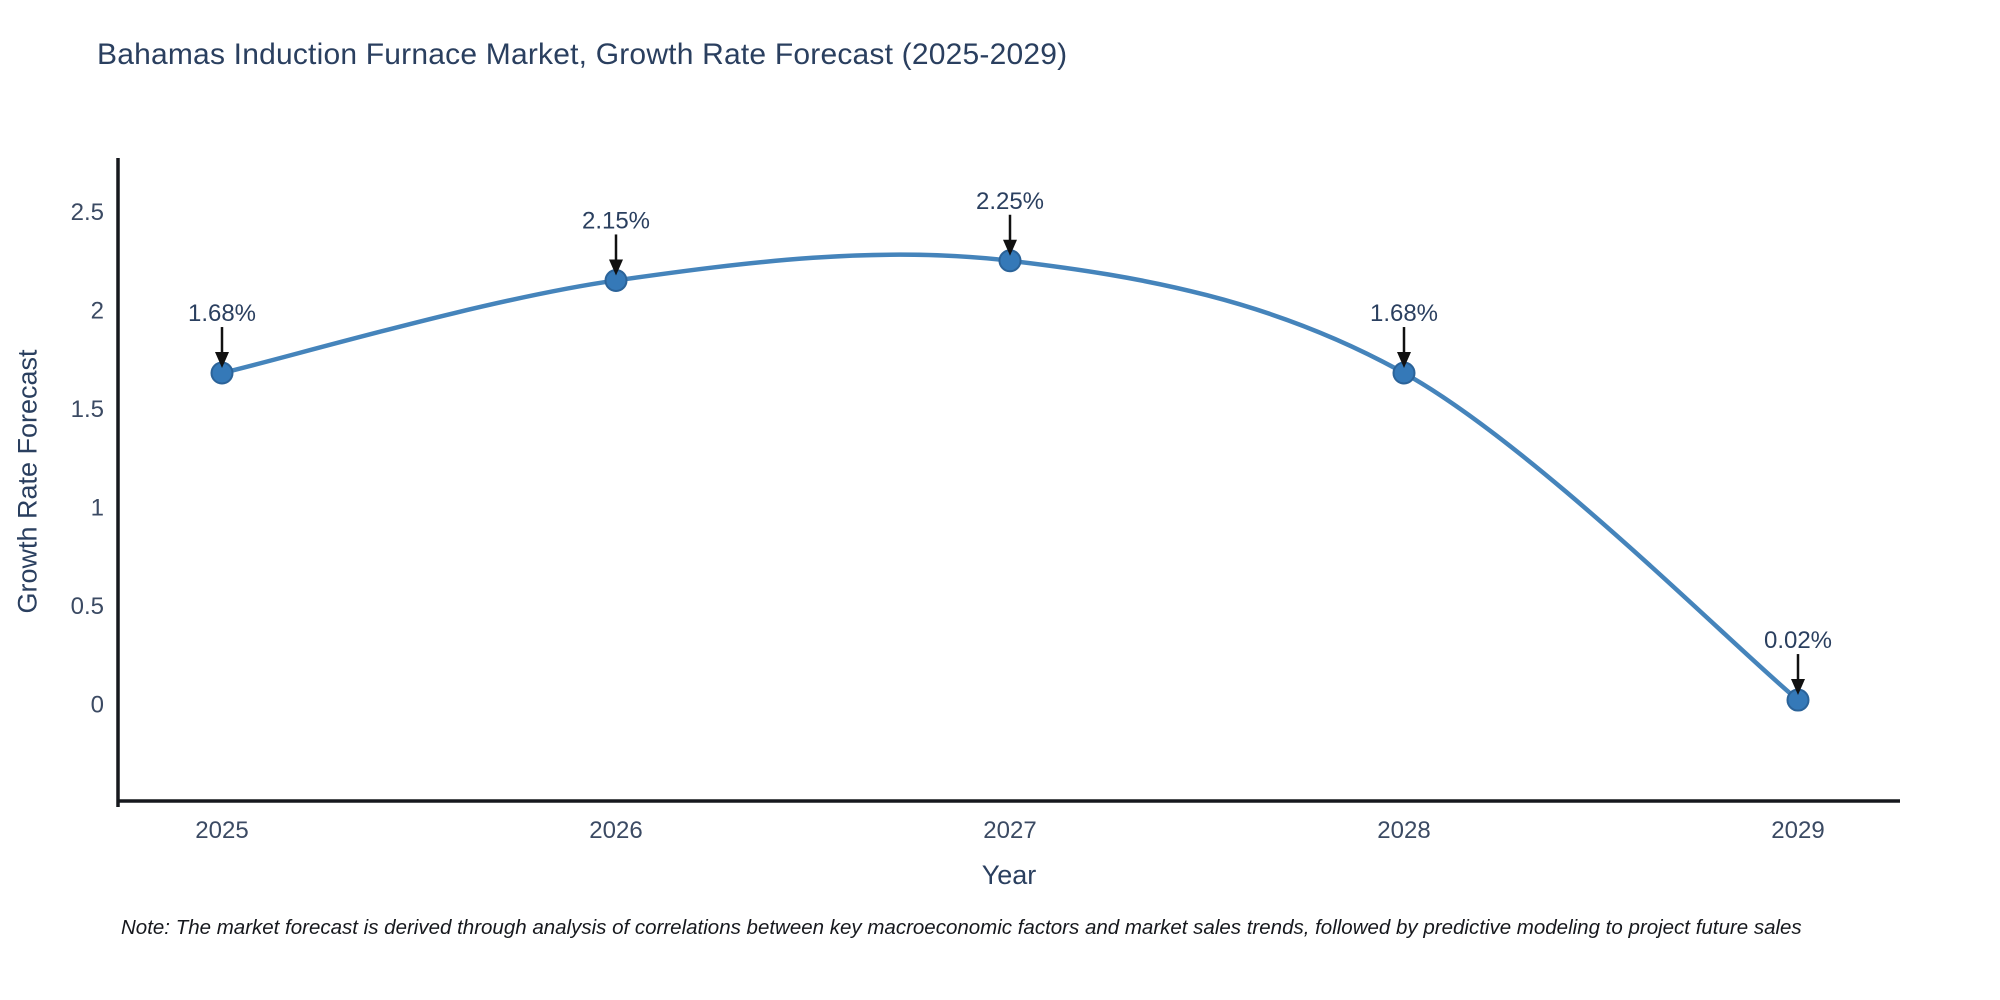 The width and height of the screenshot is (2000, 1000). What do you see at coordinates (1010, 201) in the screenshot?
I see `annotation-label: 2.25%` at bounding box center [1010, 201].